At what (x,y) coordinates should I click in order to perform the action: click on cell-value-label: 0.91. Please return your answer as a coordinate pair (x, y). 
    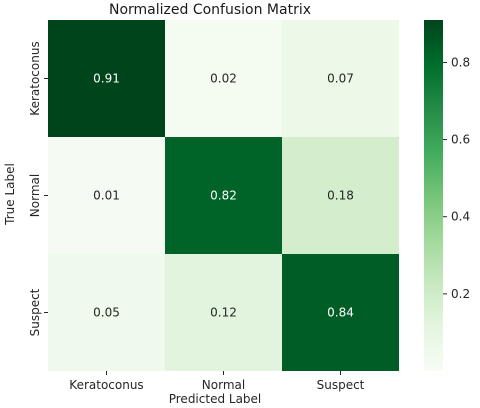
    Looking at the image, I should click on (106, 79).